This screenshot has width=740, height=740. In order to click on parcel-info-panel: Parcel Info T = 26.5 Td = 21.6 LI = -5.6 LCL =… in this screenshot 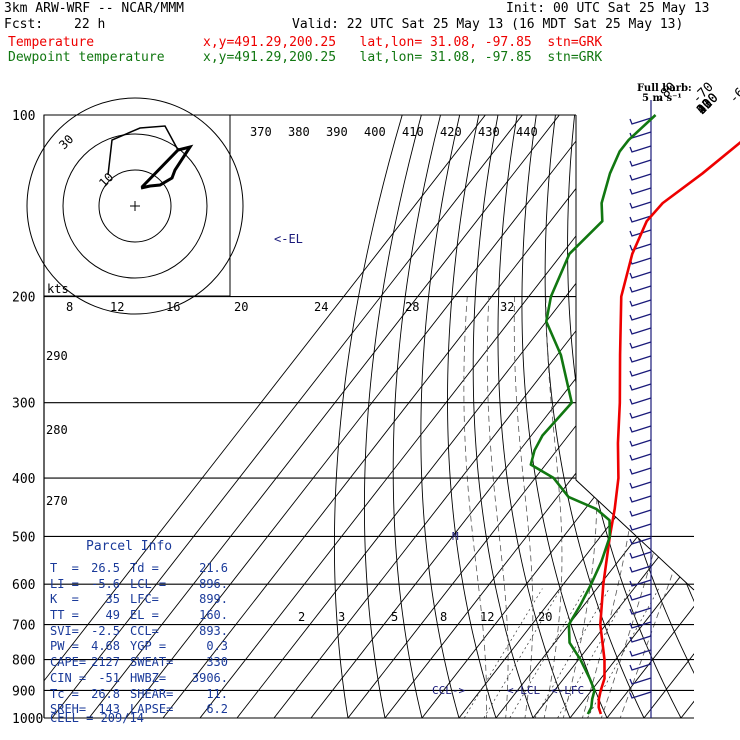, I will do `click(139, 633)`.